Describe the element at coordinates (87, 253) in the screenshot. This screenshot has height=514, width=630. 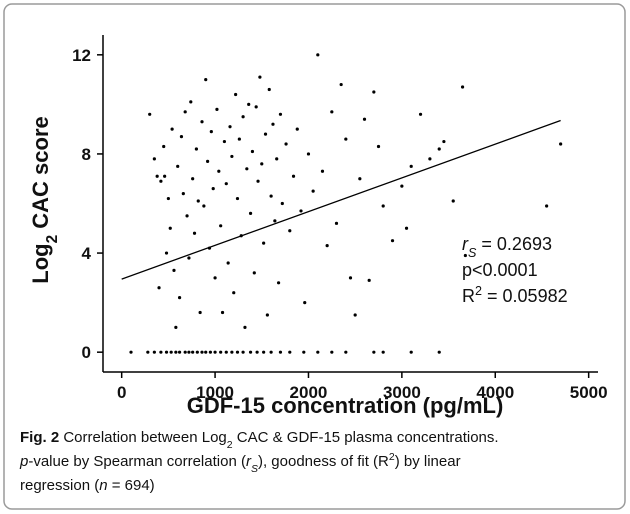
I see `y-tick-label: 4` at that location.